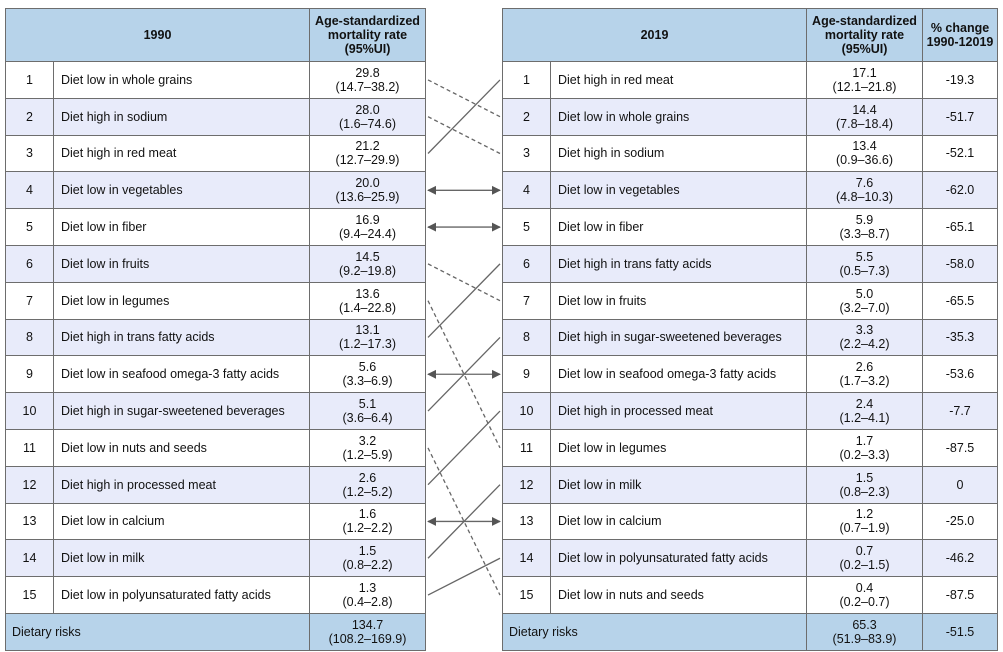 The height and width of the screenshot is (652, 1003). I want to click on table-row: 11 Diet low in legumes 1.7 (0.2–3.3) -87.5, so click(750, 447).